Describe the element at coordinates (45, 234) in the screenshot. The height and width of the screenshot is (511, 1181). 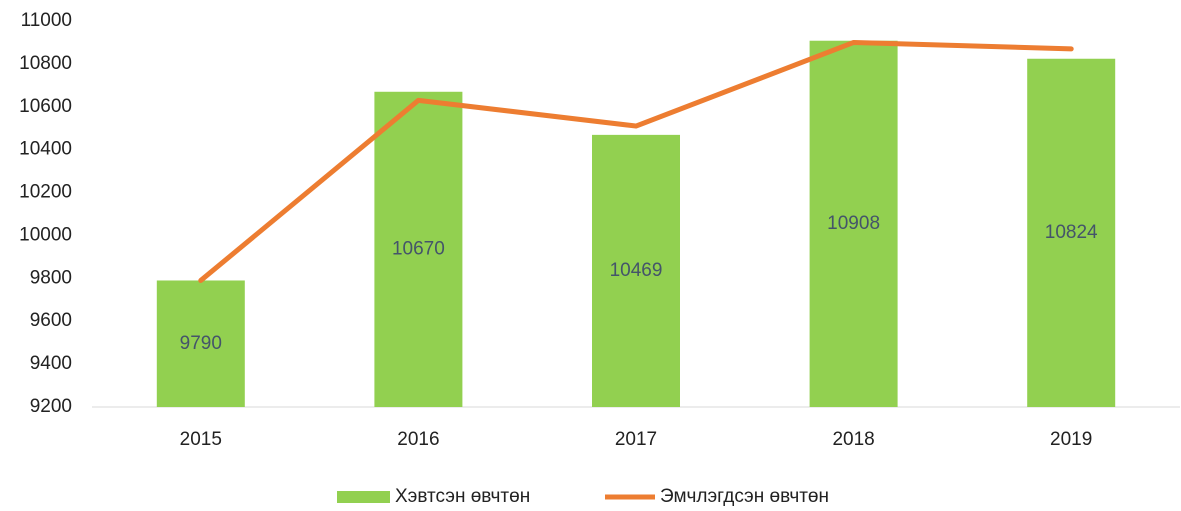
I see `y-tick-label: 10000` at that location.